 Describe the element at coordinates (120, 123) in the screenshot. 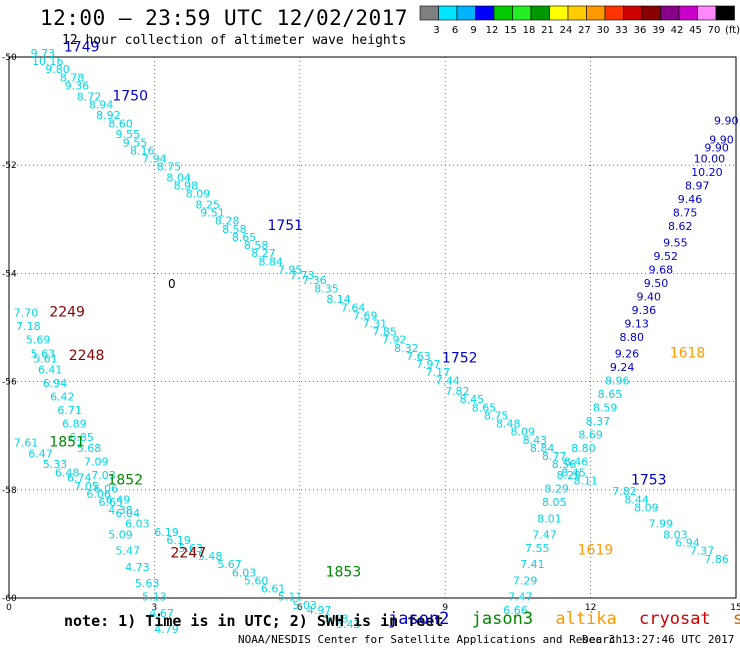

I see `wave-height-value: 8.60` at that location.